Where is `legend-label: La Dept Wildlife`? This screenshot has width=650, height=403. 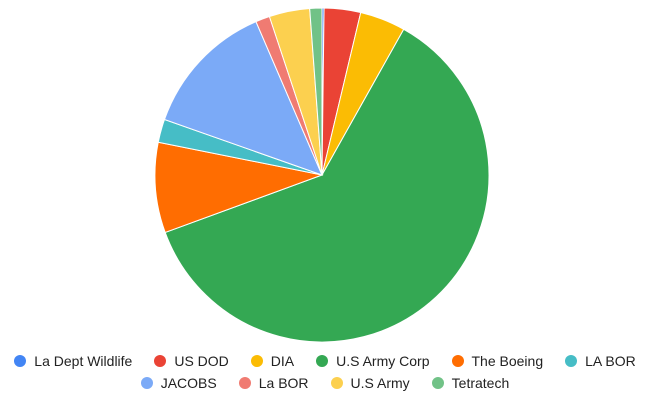
legend-label: La Dept Wildlife is located at coordinates (83, 361).